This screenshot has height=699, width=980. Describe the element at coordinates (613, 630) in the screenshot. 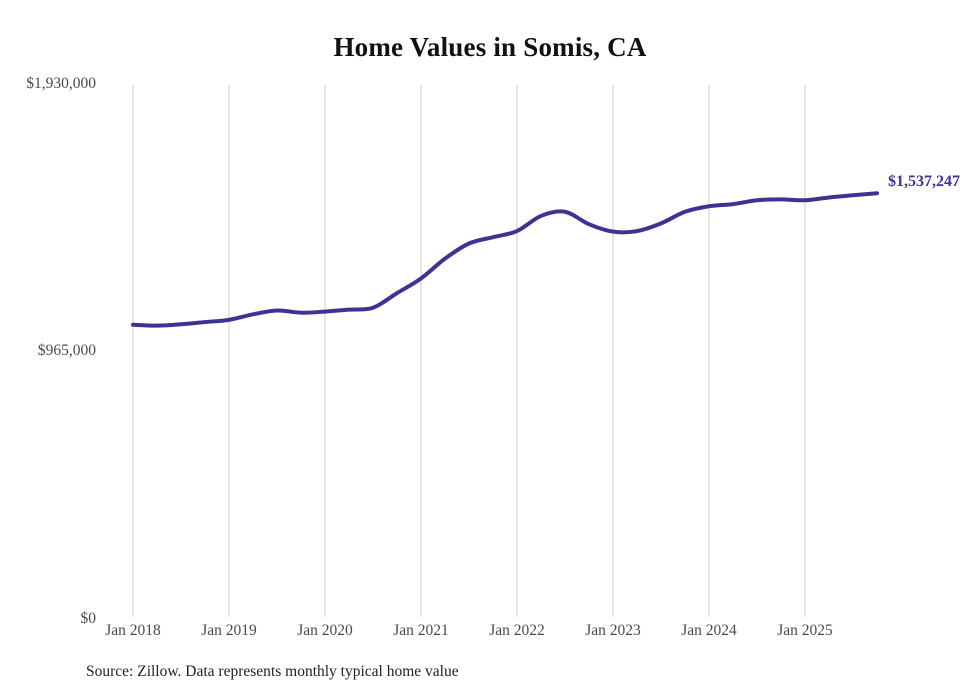

I see `x-axis-tick-jan-2023: Jan 2023` at that location.